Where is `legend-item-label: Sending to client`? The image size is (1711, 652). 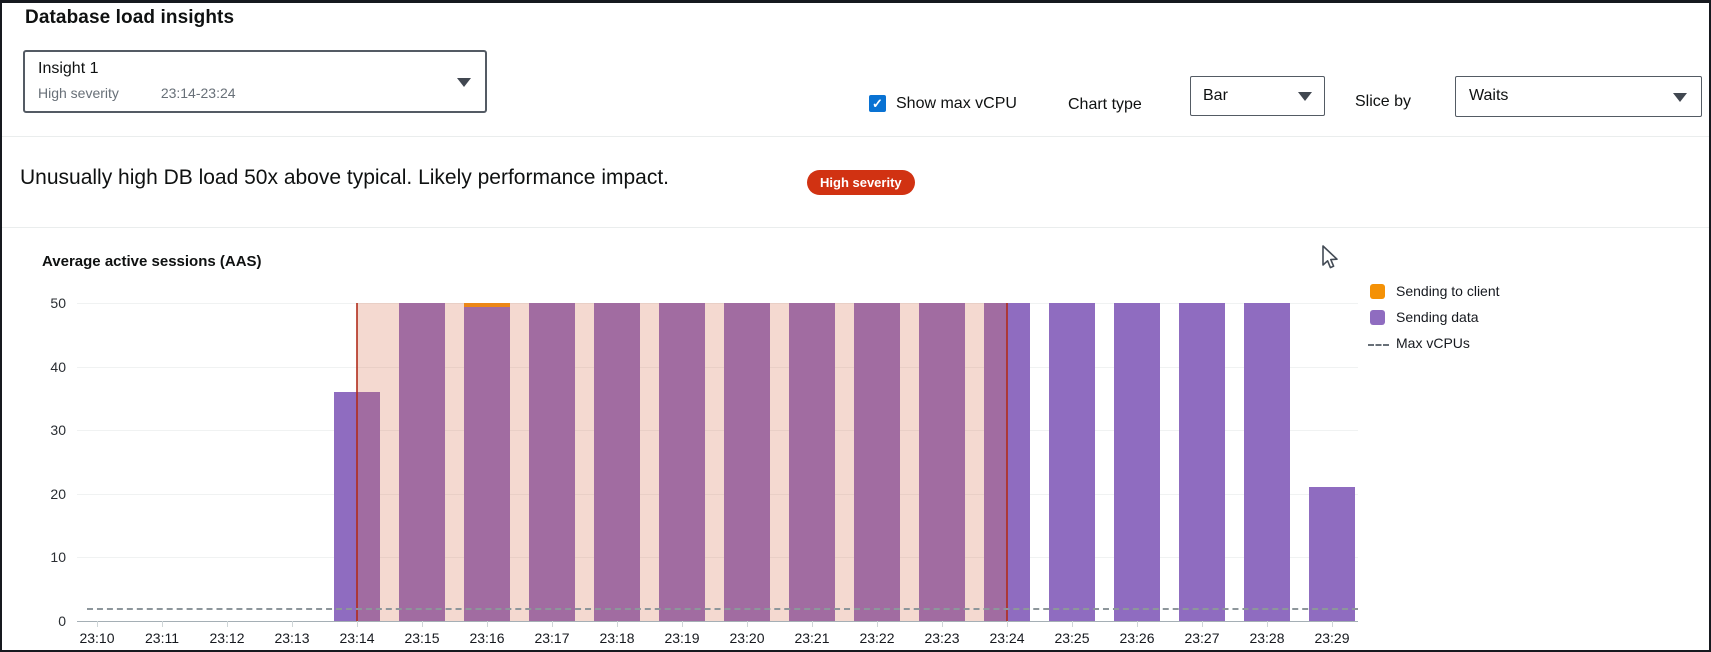
legend-item-label: Sending to client is located at coordinates (1448, 291).